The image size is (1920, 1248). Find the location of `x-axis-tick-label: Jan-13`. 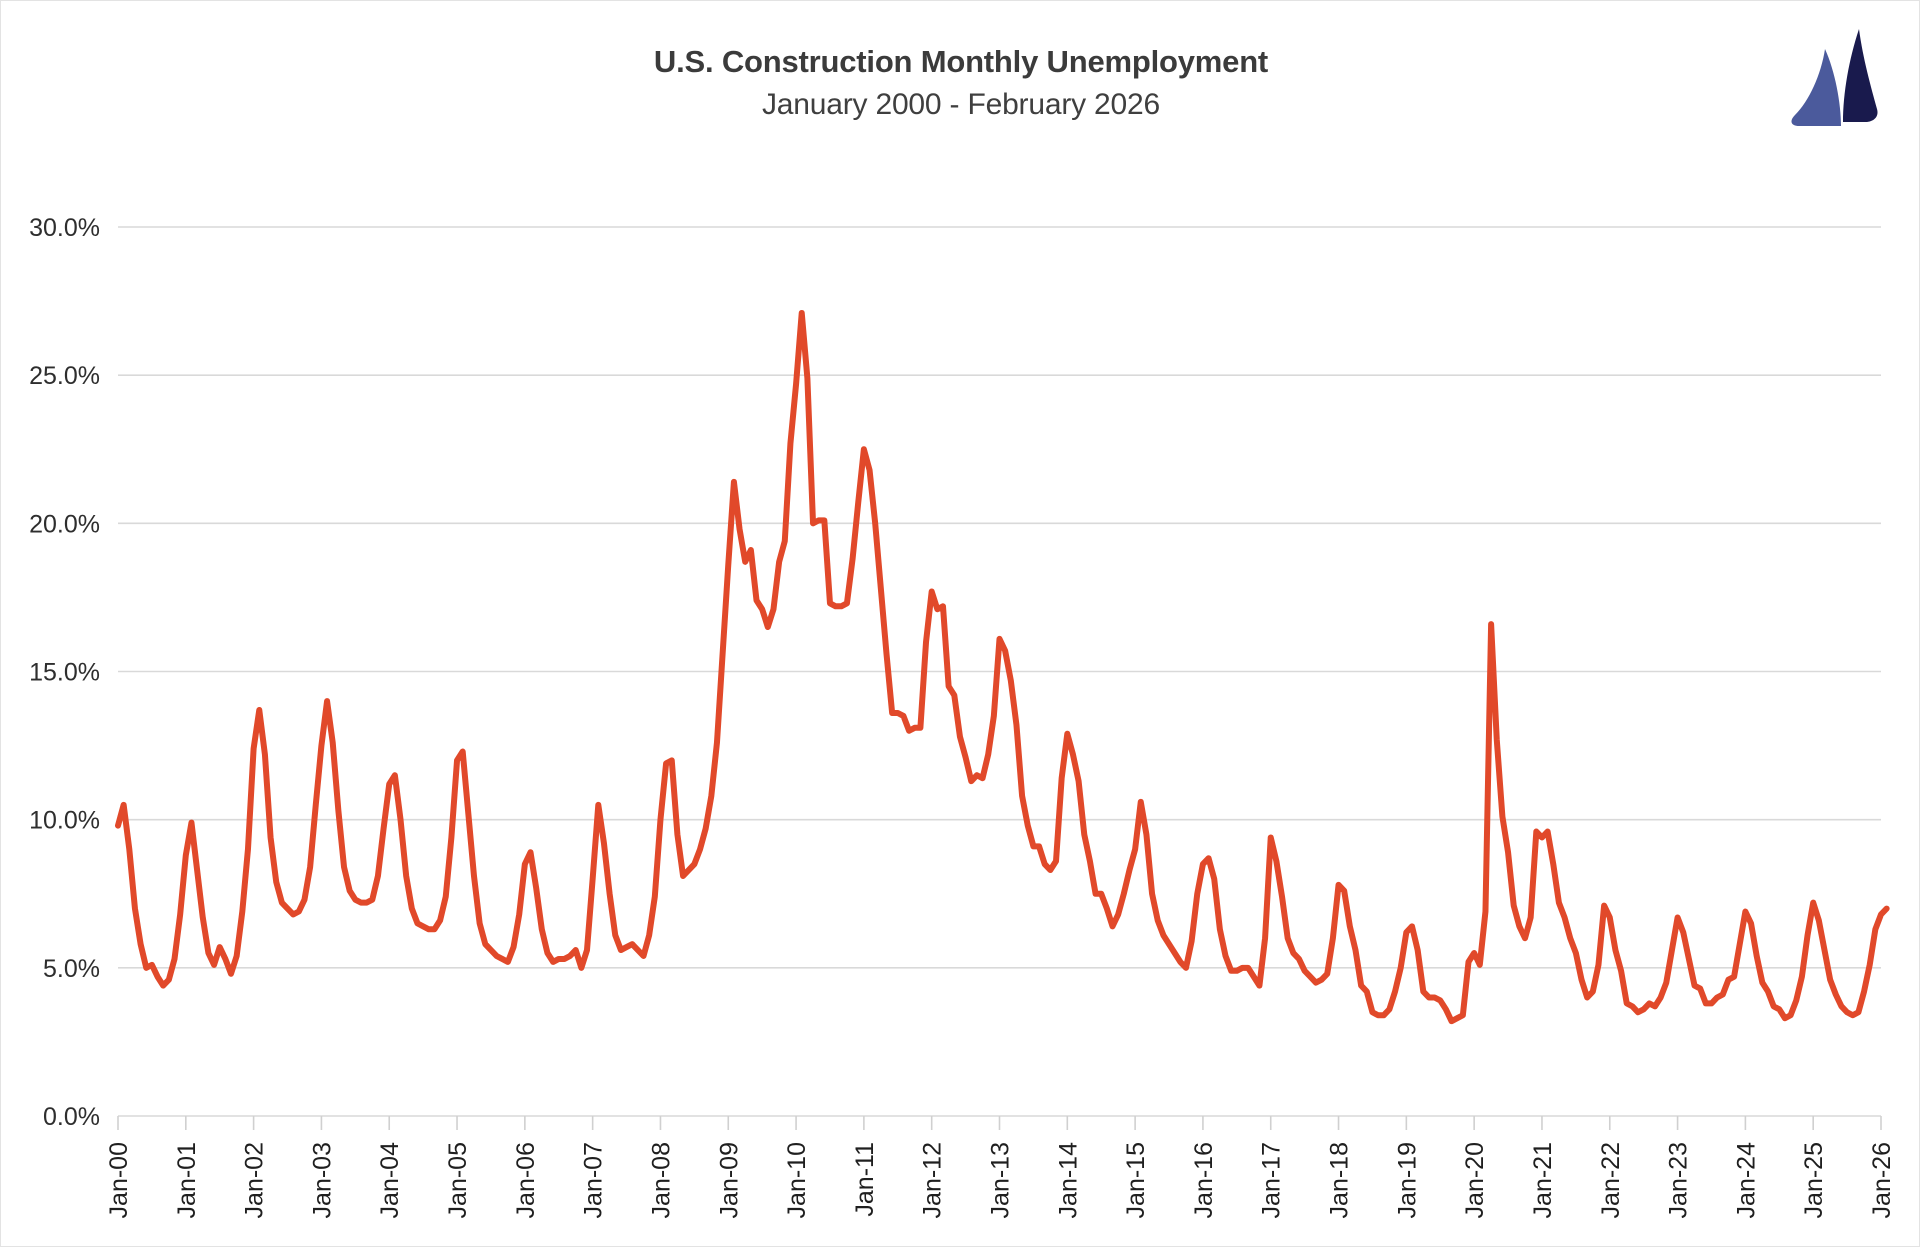

x-axis-tick-label: Jan-13 is located at coordinates (1001, 1180).